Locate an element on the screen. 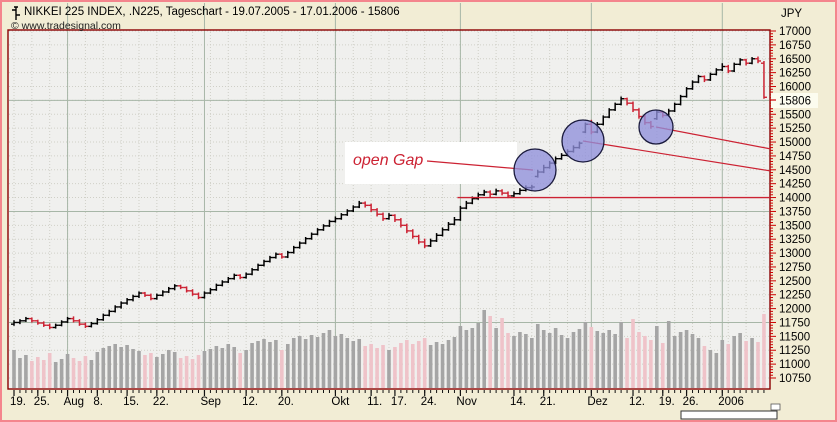 The image size is (837, 422). y-axis-label: 11750 is located at coordinates (794, 323).